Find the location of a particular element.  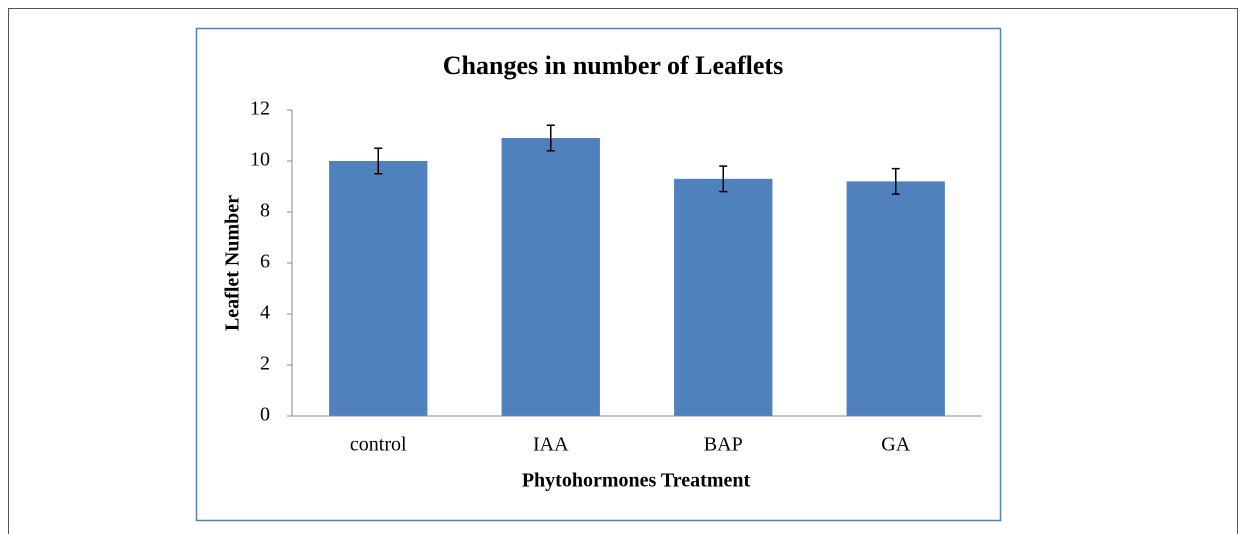

y-tick-label: 10 is located at coordinates (260, 160).